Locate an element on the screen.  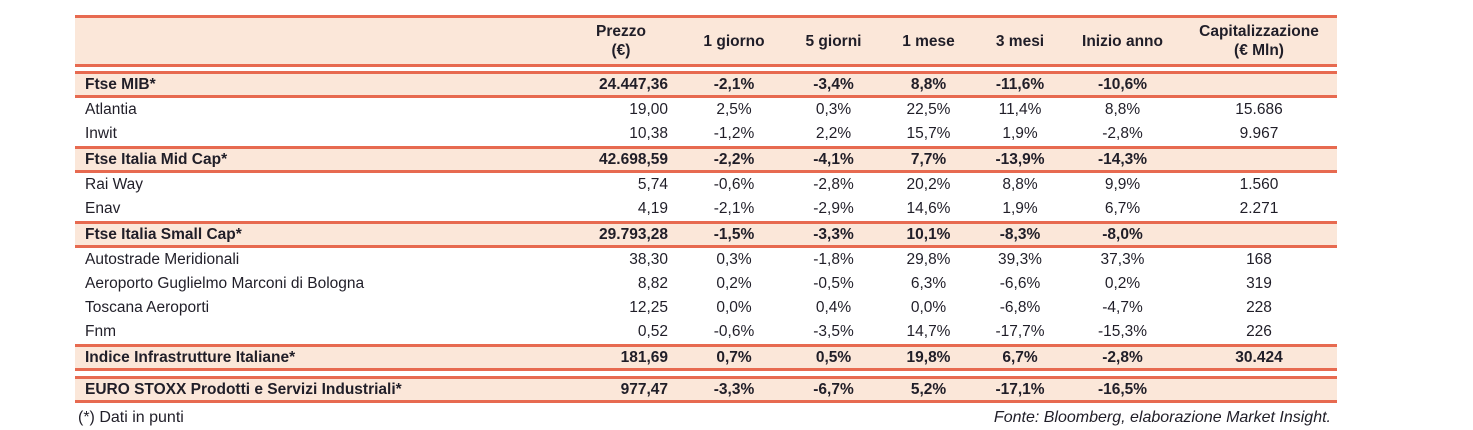
cell-capitalizzazione: 168 is located at coordinates (1259, 260).